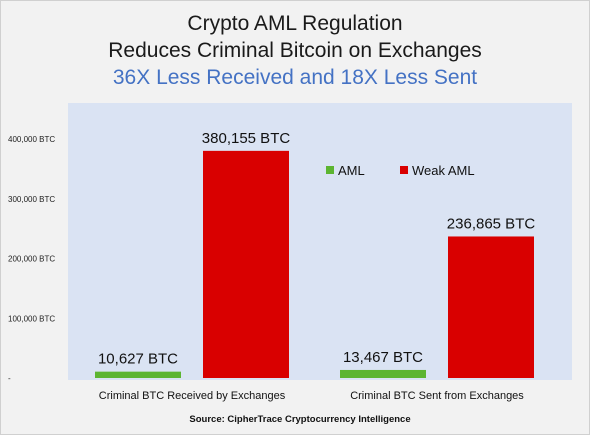 The width and height of the screenshot is (590, 435). Describe the element at coordinates (31, 318) in the screenshot. I see `y-tick-label: 100,000 BTC` at that location.